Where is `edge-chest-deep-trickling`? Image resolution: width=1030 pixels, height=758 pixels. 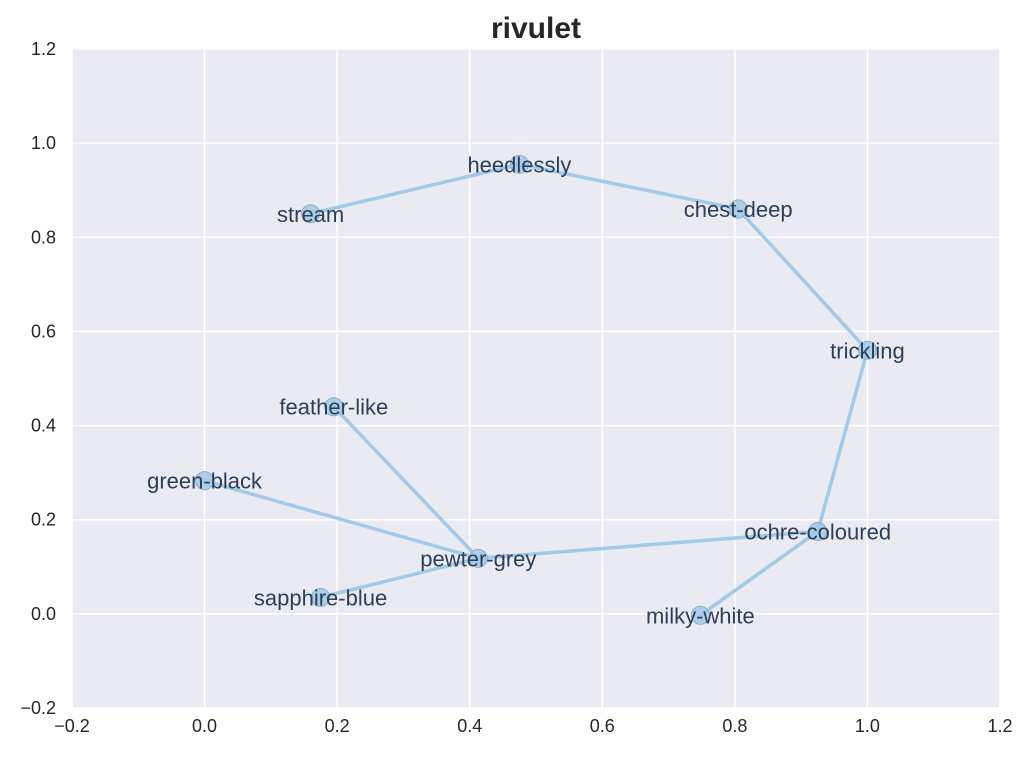 edge-chest-deep-trickling is located at coordinates (803, 280).